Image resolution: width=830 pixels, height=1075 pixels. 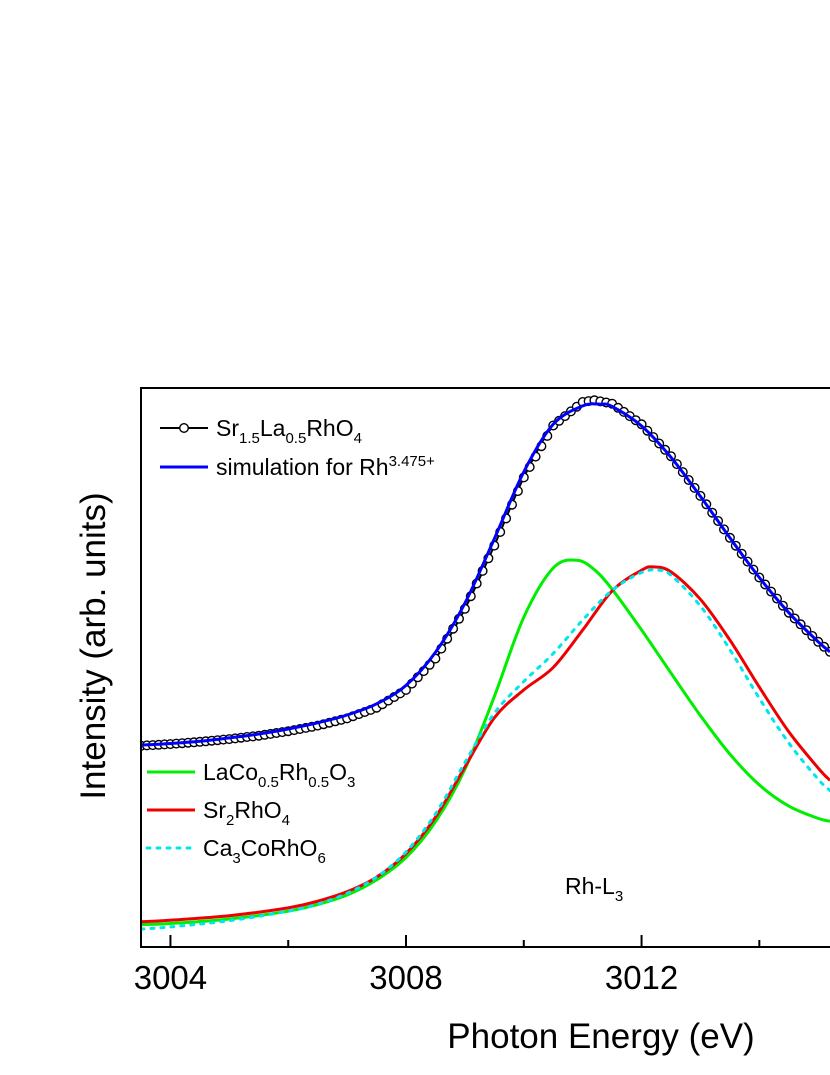 I want to click on x-tick-label: 3008, so click(x=405, y=977).